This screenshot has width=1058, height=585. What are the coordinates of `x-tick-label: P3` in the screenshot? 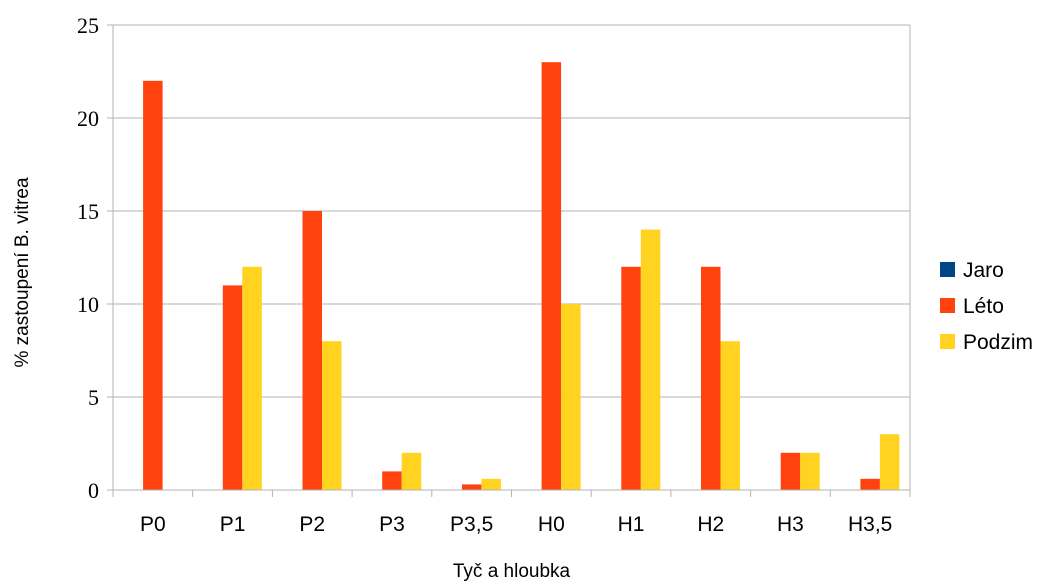 It's located at (392, 524).